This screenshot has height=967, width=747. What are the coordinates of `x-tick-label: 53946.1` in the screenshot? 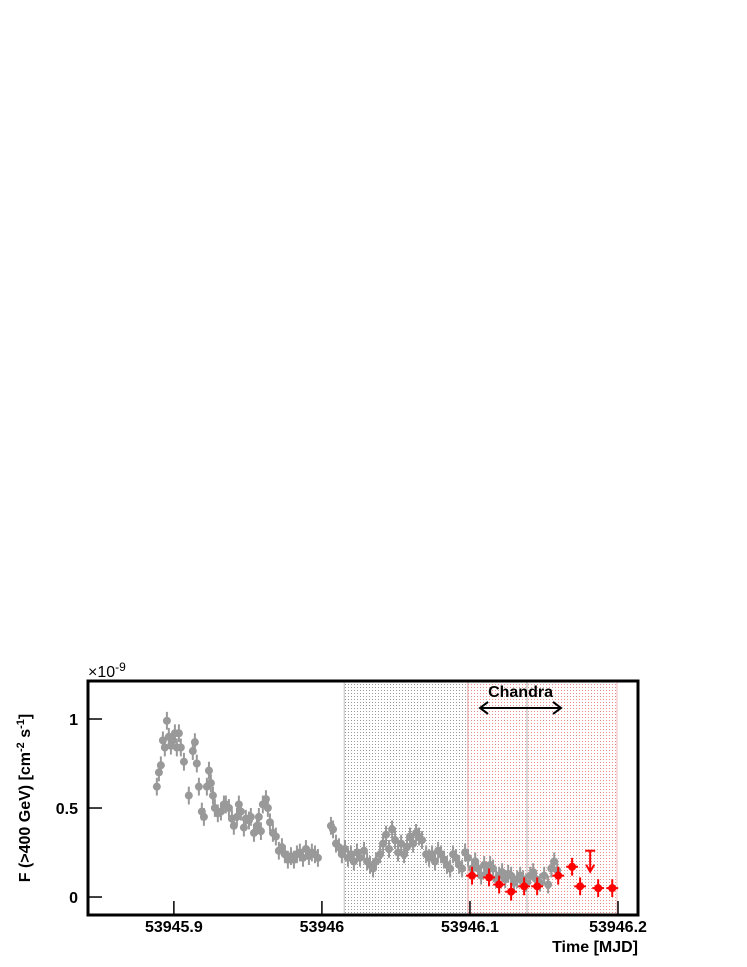 It's located at (470, 927).